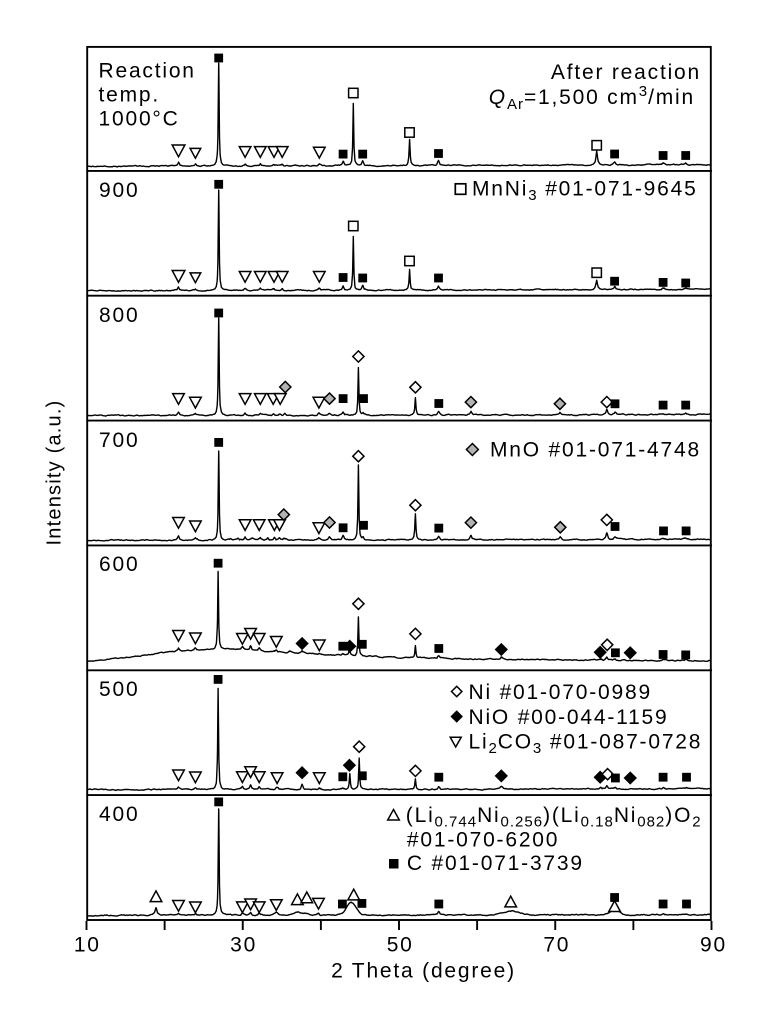 The width and height of the screenshot is (764, 1026). Describe the element at coordinates (119, 689) in the screenshot. I see `svg-text: 500` at that location.